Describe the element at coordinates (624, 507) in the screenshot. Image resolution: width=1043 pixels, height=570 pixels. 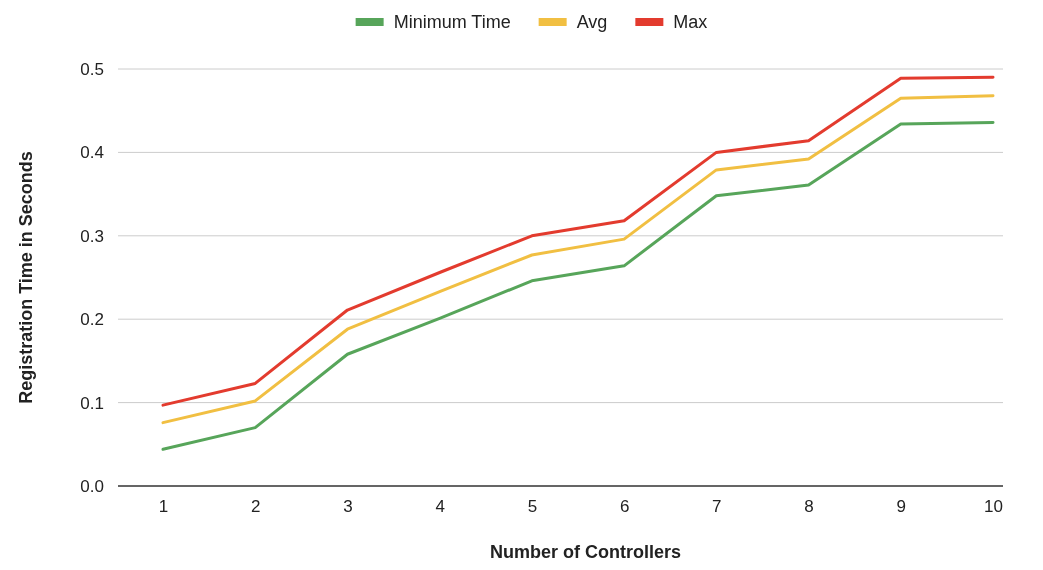
I see `x-tick-label: 6` at that location.